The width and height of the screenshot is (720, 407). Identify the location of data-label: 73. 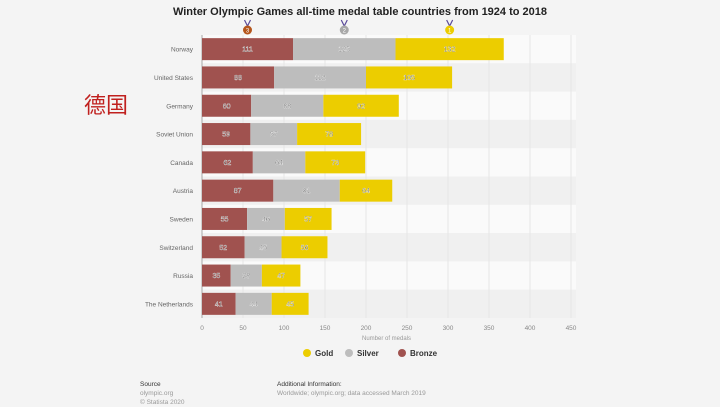
(335, 163).